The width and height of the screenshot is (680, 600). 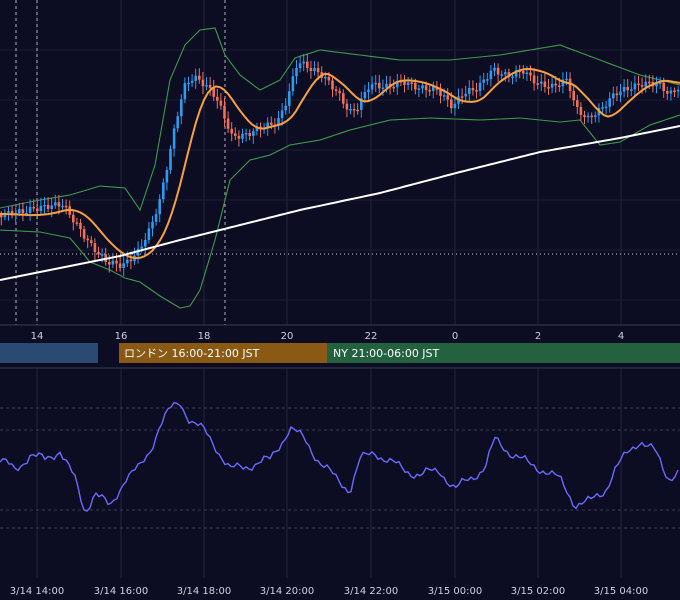 What do you see at coordinates (538, 336) in the screenshot?
I see `main-tick-label: 2` at bounding box center [538, 336].